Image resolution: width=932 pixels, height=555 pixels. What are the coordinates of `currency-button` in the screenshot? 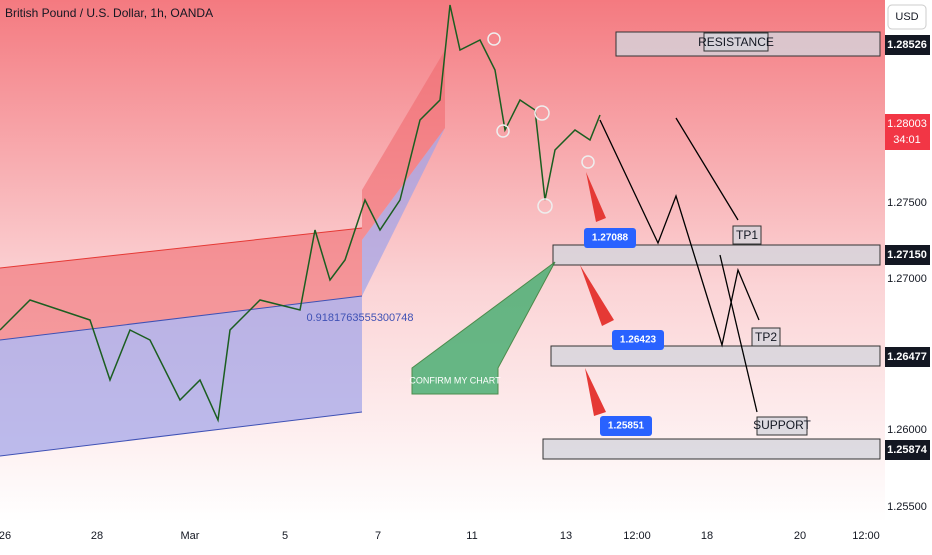 It's located at (907, 17).